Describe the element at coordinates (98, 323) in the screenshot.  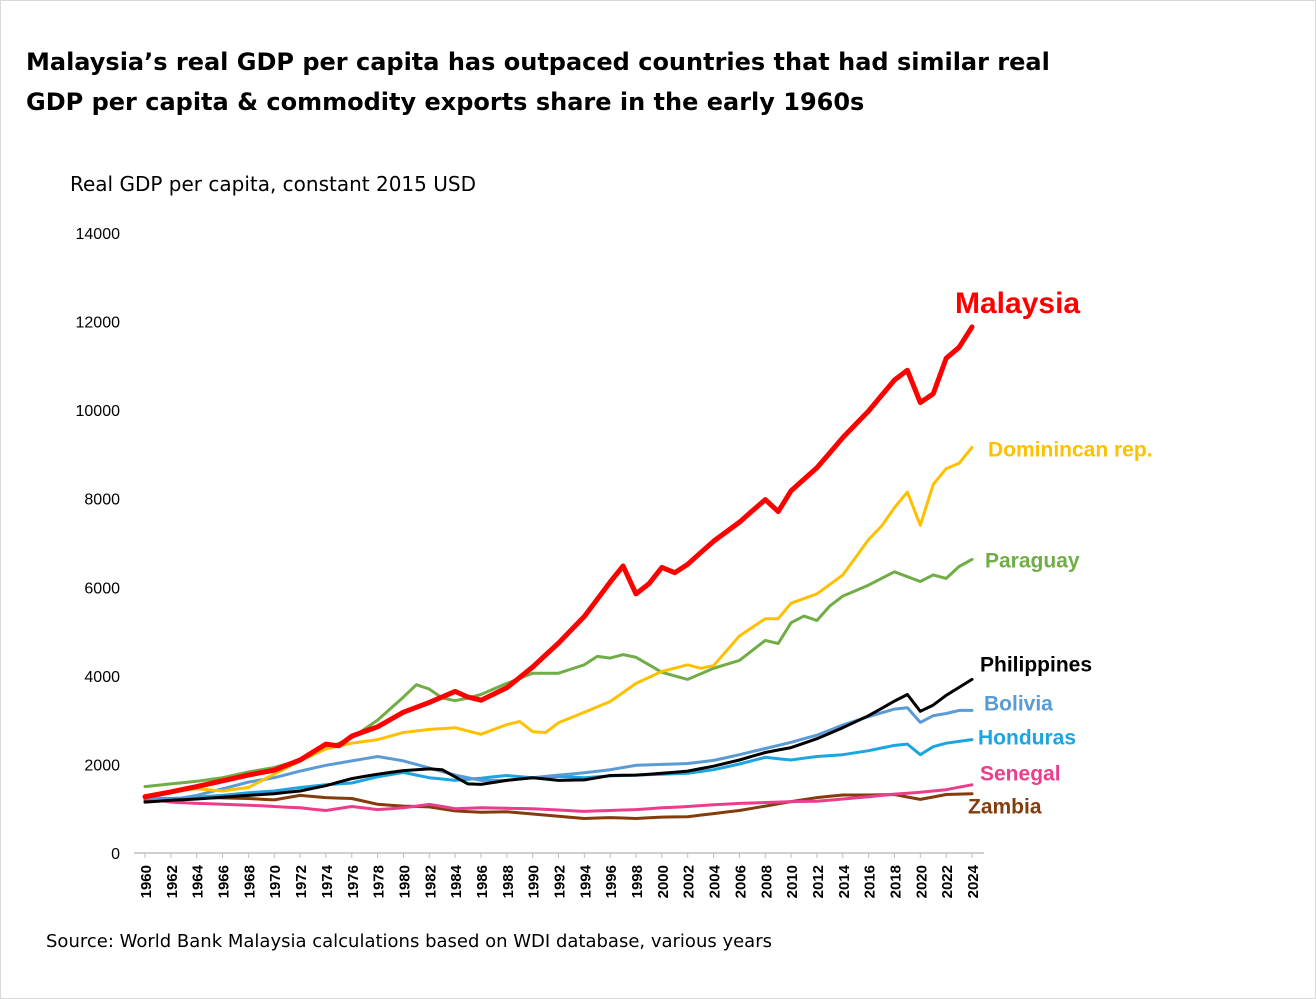
I see `y-tick-label: 12000` at that location.